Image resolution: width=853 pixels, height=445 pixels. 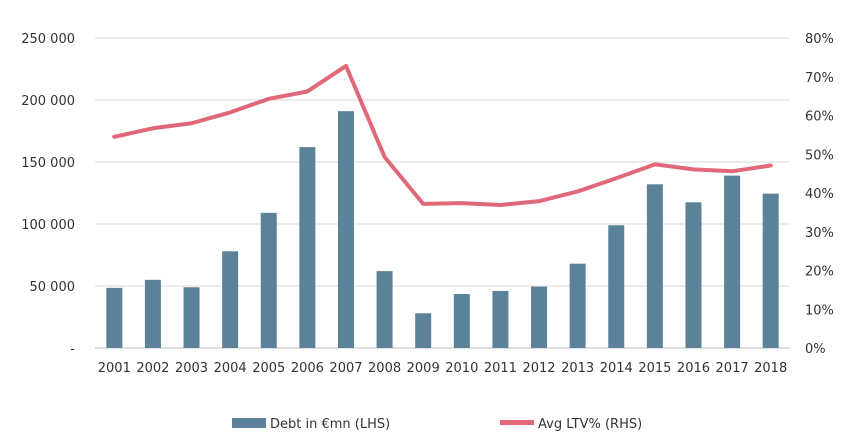 What do you see at coordinates (819, 39) in the screenshot?
I see `right-tick-label-8: 80%` at bounding box center [819, 39].